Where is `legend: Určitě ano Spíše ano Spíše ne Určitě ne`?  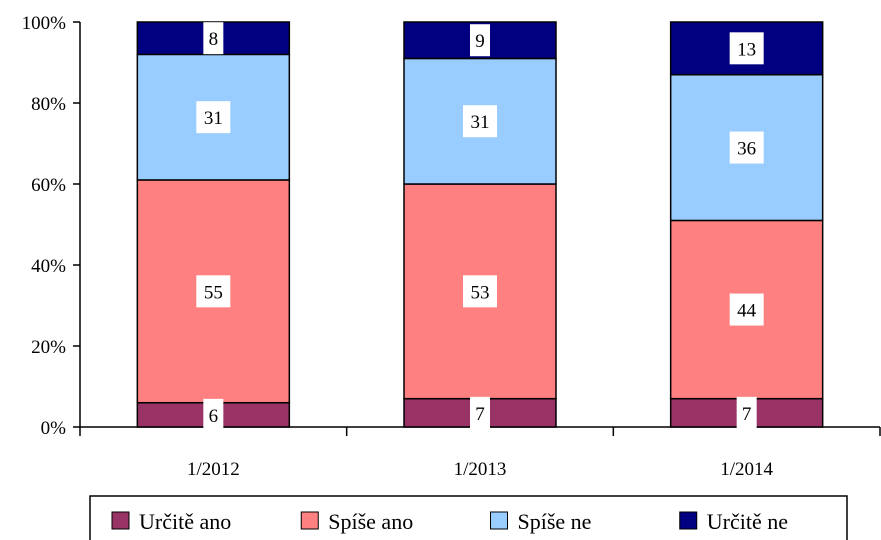 legend: Určitě ano Spíše ano Spíše ne Určitě ne is located at coordinates (468, 517).